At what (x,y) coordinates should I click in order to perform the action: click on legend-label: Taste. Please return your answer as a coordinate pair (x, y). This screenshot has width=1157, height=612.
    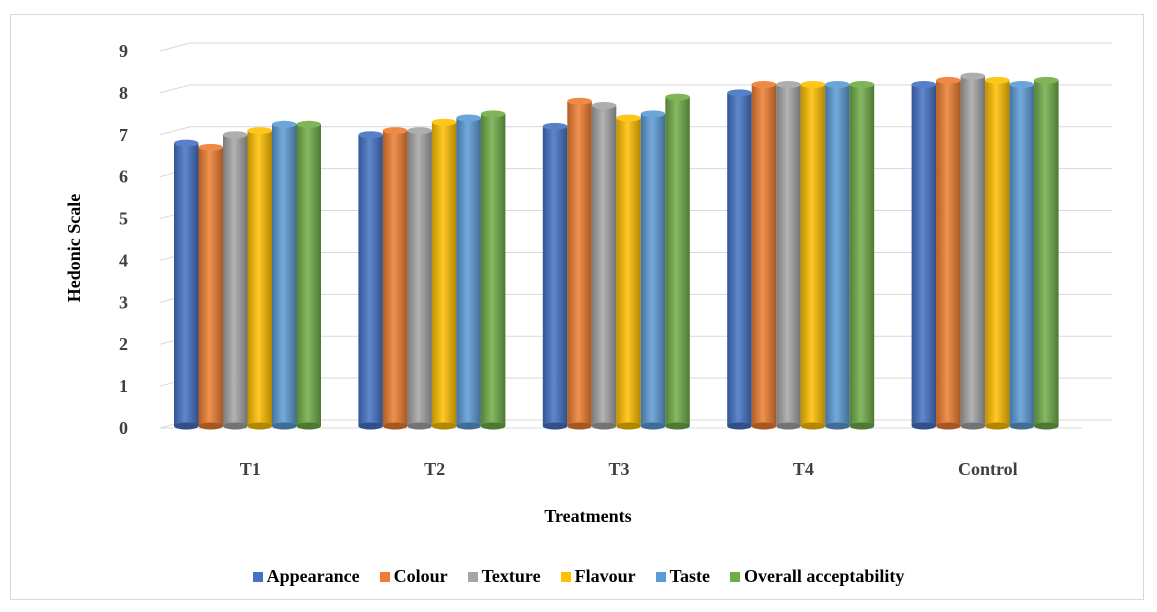
    Looking at the image, I should click on (689, 576).